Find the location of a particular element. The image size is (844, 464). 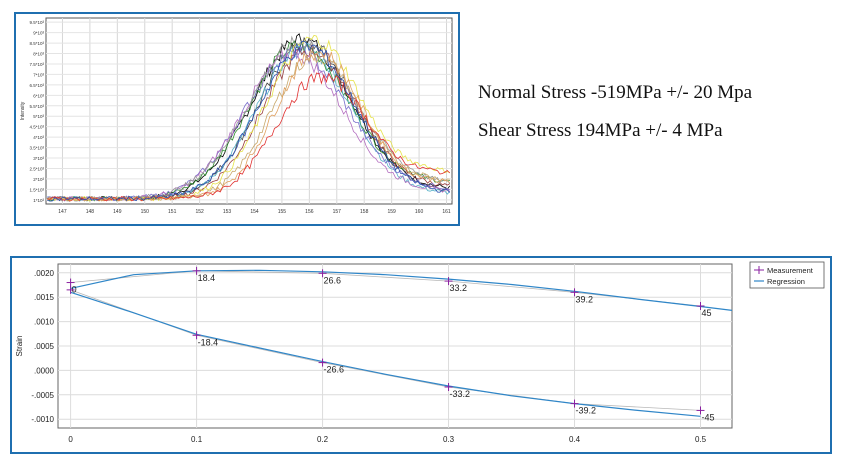

data-label: 45 is located at coordinates (707, 313).